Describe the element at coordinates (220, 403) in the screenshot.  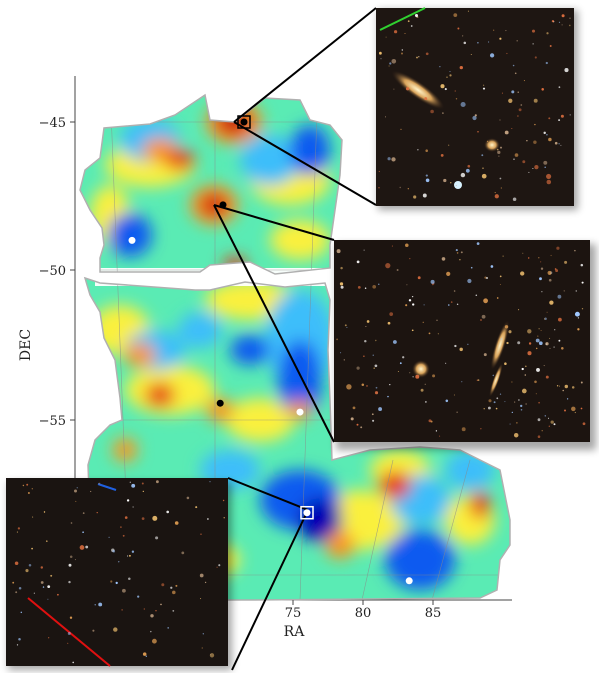
I see `peak-marker` at that location.